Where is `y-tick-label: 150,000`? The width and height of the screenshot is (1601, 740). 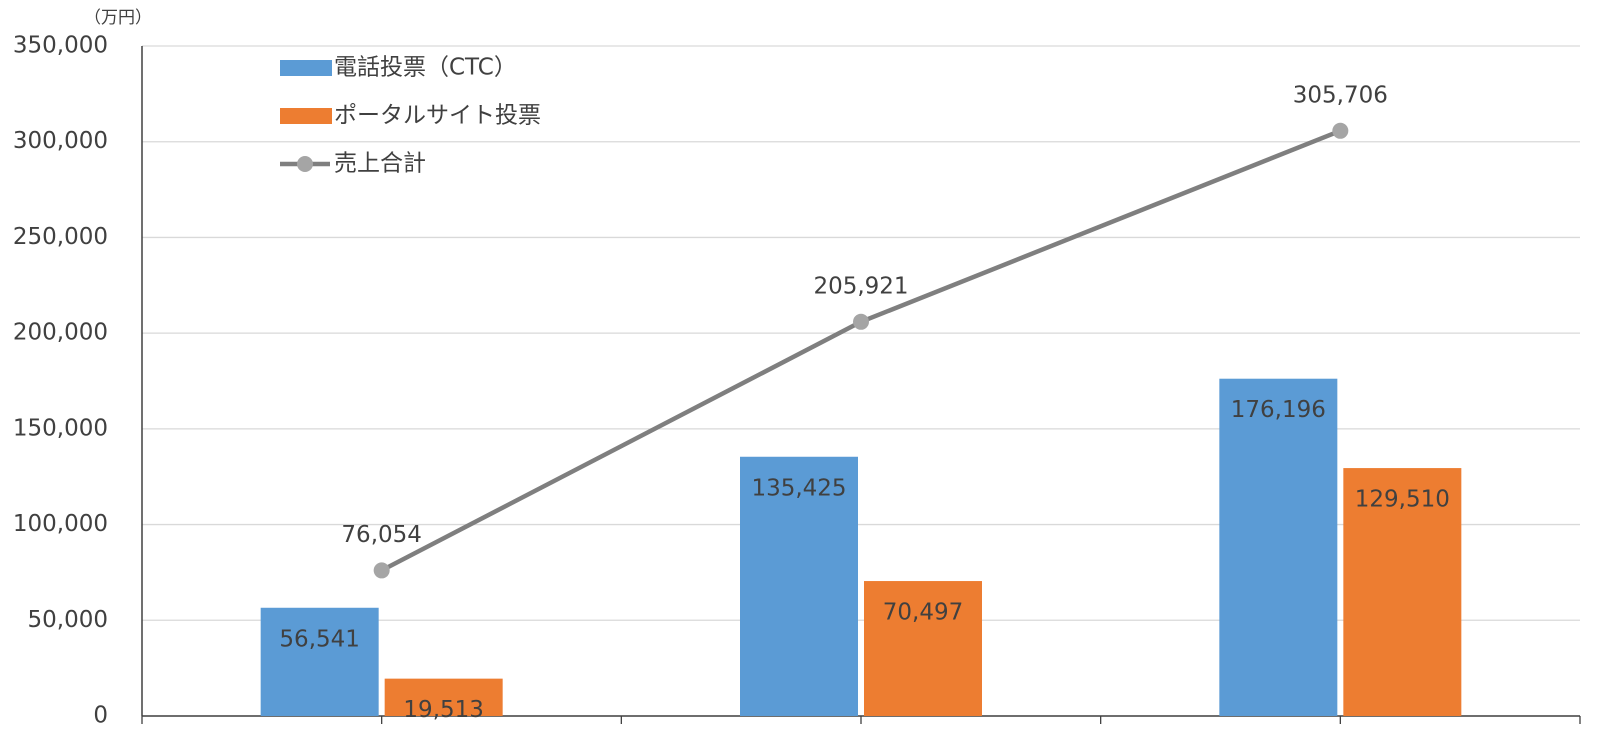 y-tick-label: 150,000 is located at coordinates (60, 428).